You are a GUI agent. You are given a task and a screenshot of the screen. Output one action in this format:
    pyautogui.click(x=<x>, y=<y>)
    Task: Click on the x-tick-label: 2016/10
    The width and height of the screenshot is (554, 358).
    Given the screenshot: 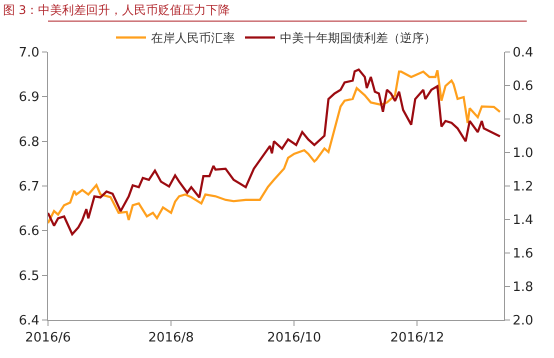 What is the action you would take?
    pyautogui.click(x=294, y=338)
    